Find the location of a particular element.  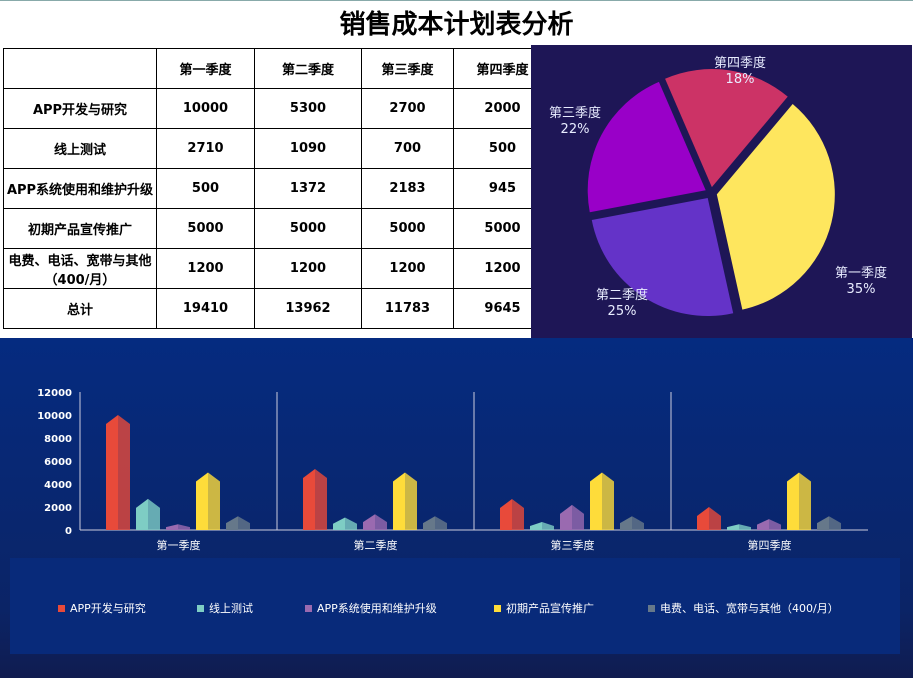

table-cell: 10000 is located at coordinates (205, 108).